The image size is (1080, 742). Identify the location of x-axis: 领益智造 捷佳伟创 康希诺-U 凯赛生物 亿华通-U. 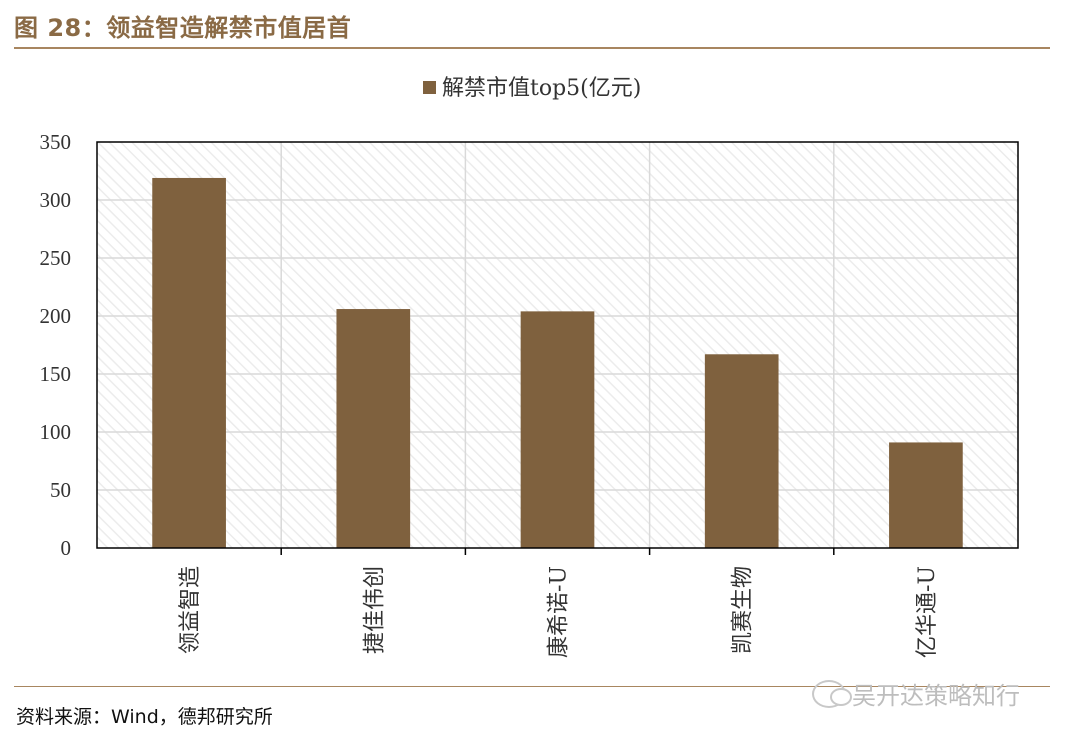
(559, 603).